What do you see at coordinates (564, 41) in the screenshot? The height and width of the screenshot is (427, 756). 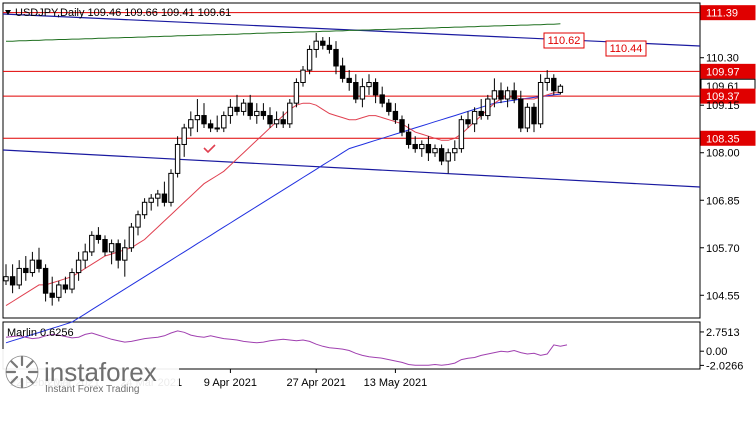 I see `level-label-110-62-text: 110.62` at bounding box center [564, 41].